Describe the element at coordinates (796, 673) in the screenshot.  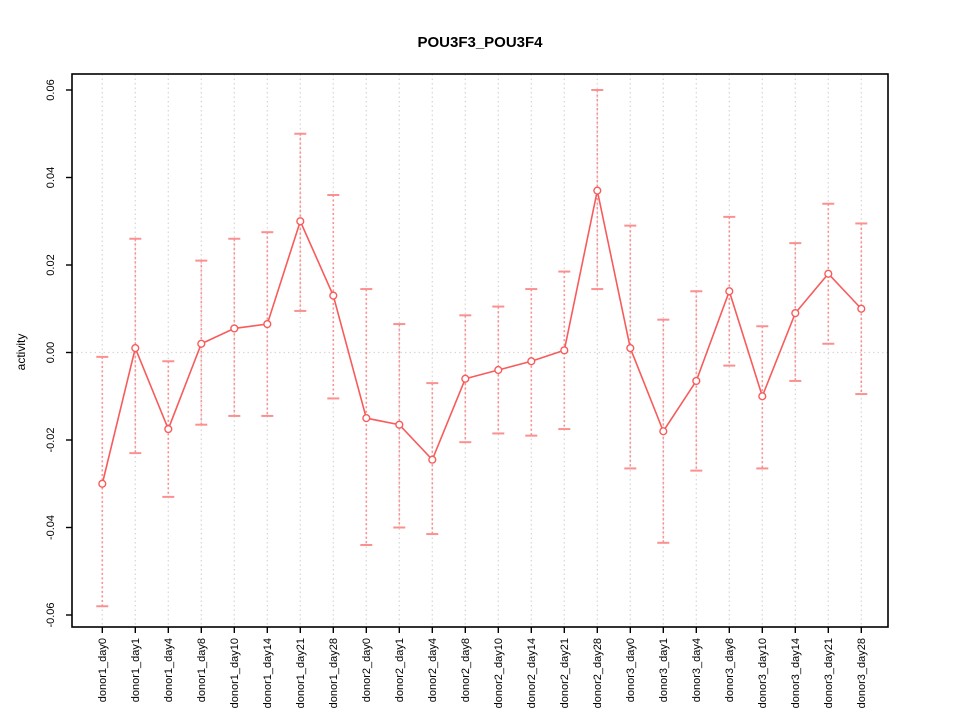
I see `x-tick-label-donor3_day14: donor3_day14` at that location.